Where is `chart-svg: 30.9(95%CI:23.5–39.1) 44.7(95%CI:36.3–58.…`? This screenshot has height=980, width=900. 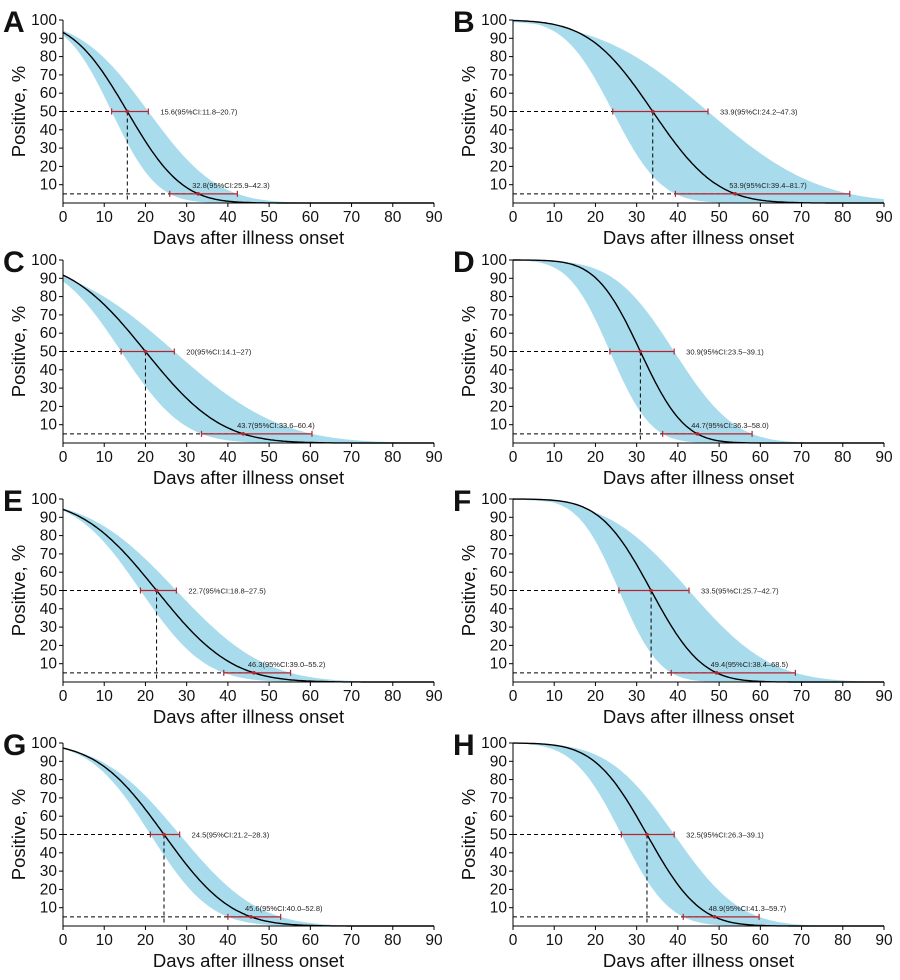
chart-svg: 30.9(95%CI:23.5–39.1) 44.7(95%CI:36.3–58.… is located at coordinates (673, 365).